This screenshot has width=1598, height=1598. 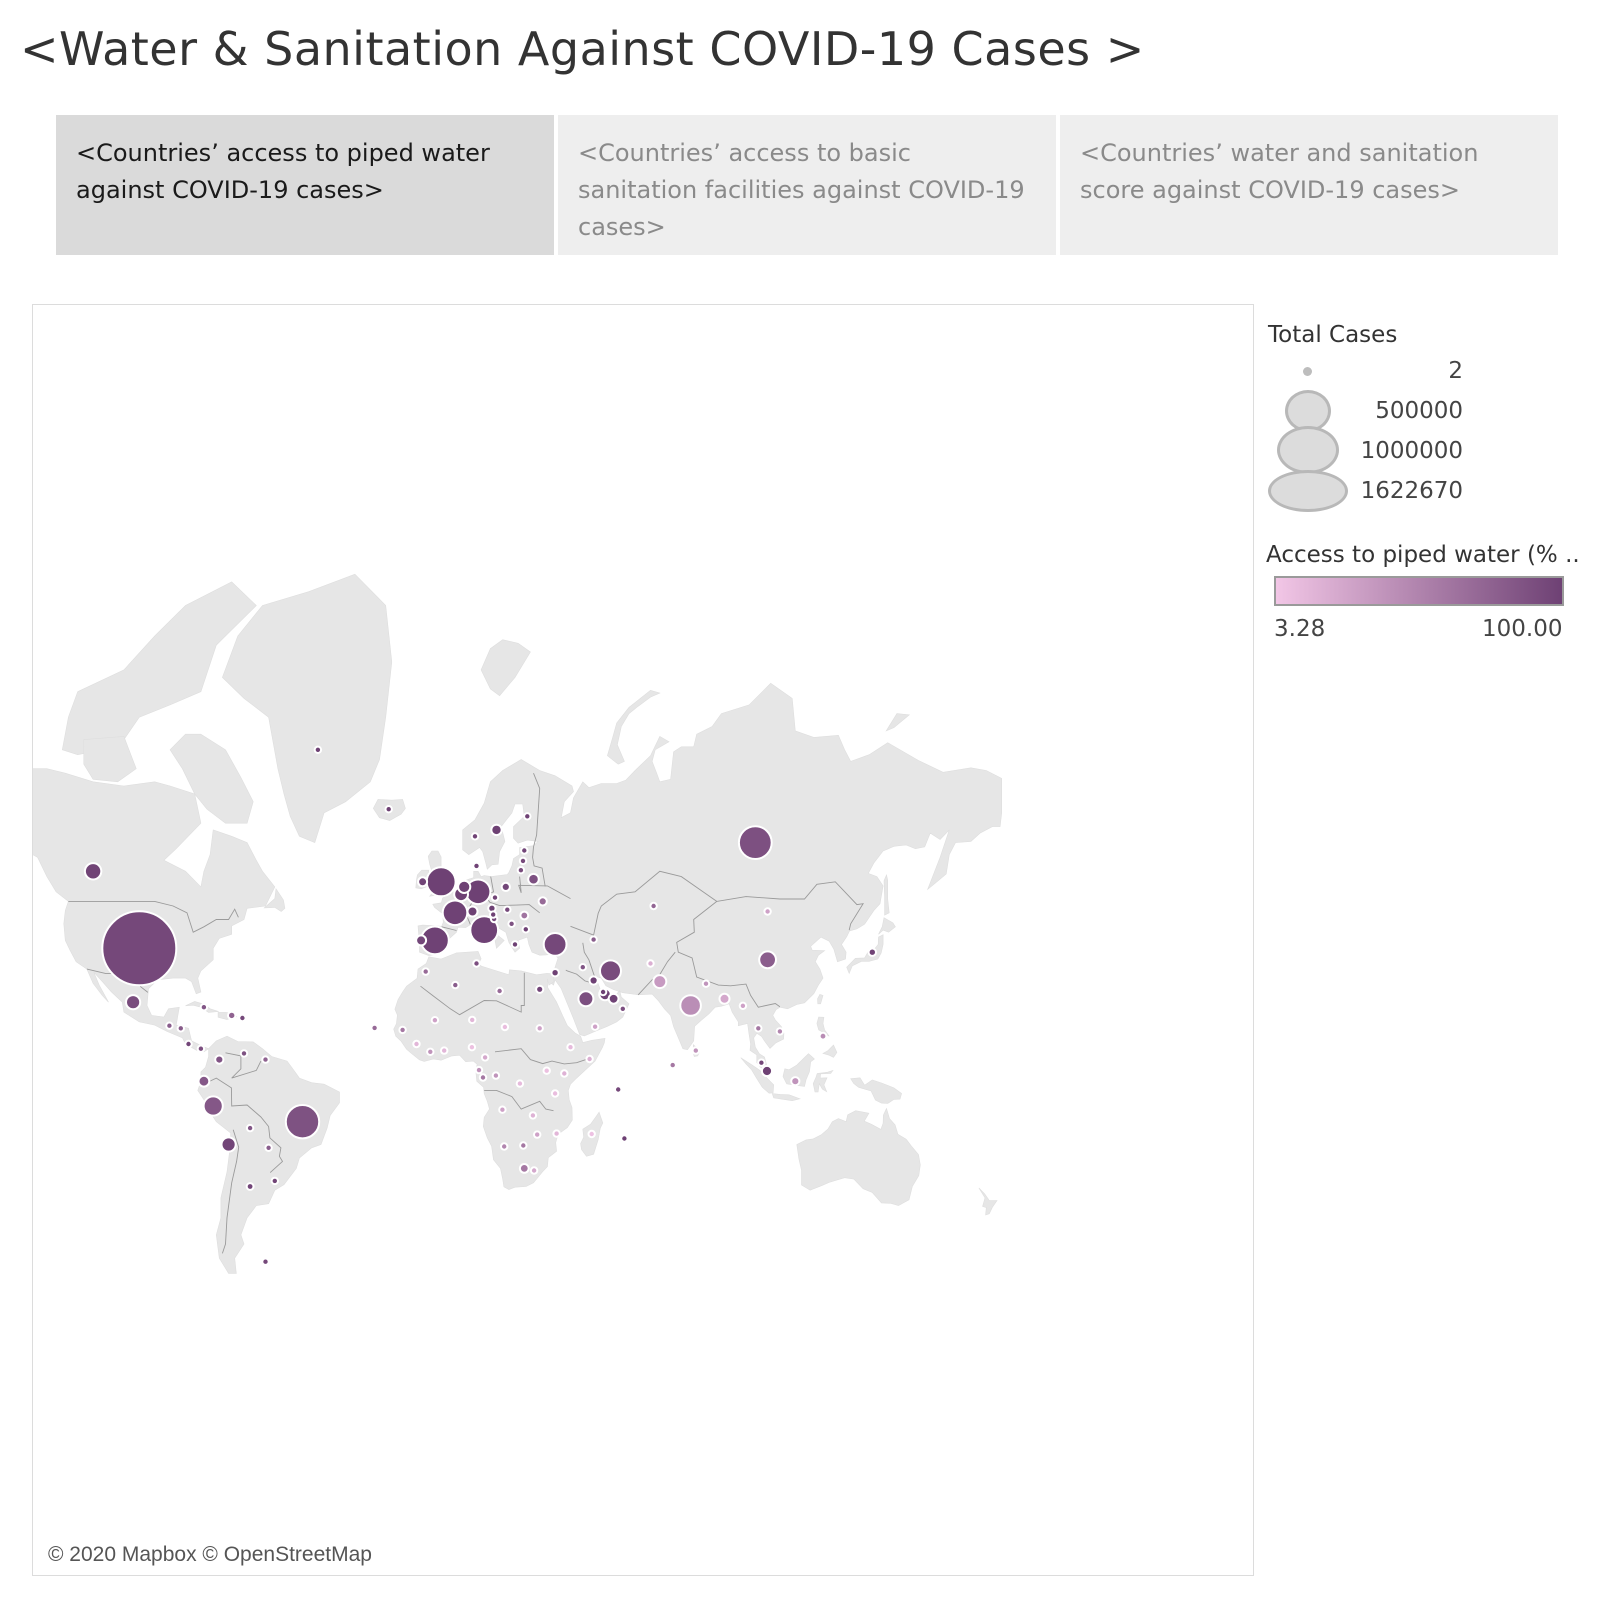 I want to click on bubble-chad, so click(x=505, y=1027).